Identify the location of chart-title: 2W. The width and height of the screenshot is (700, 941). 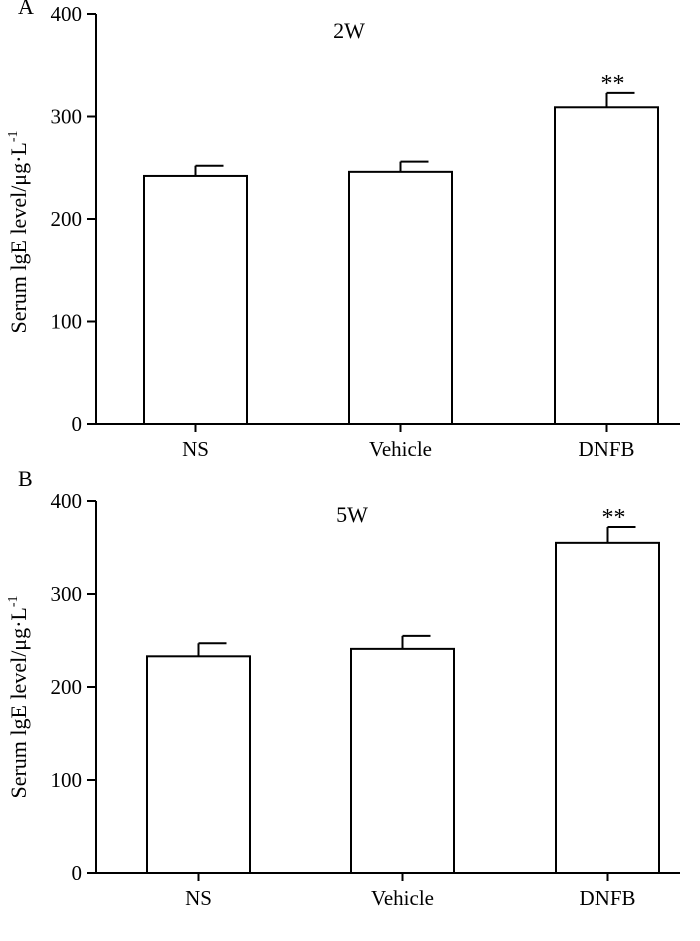
(349, 30).